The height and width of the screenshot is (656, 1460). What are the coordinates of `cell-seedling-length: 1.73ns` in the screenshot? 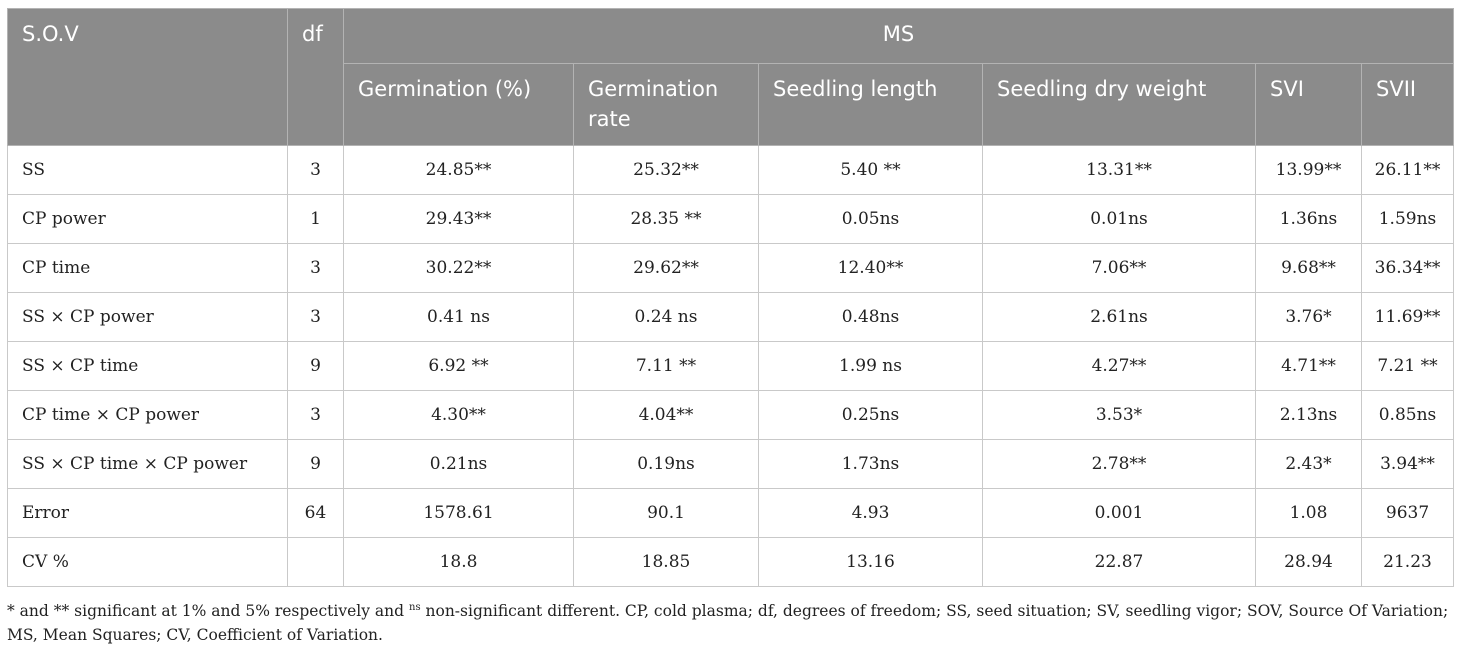 It's located at (870, 464).